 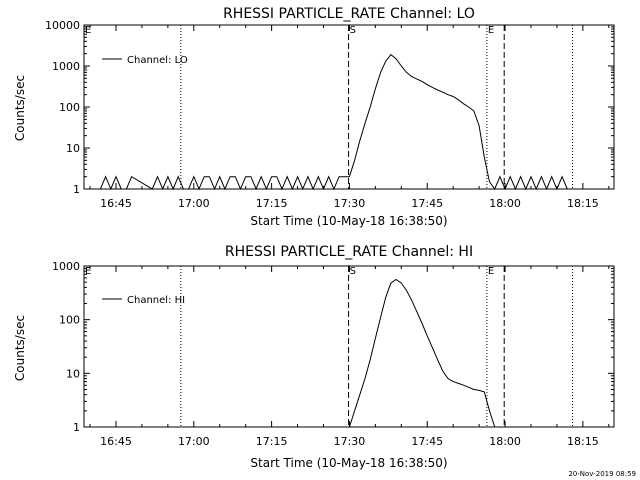 I want to click on hi-y-axis-label: Counts/sec, so click(x=20, y=348).